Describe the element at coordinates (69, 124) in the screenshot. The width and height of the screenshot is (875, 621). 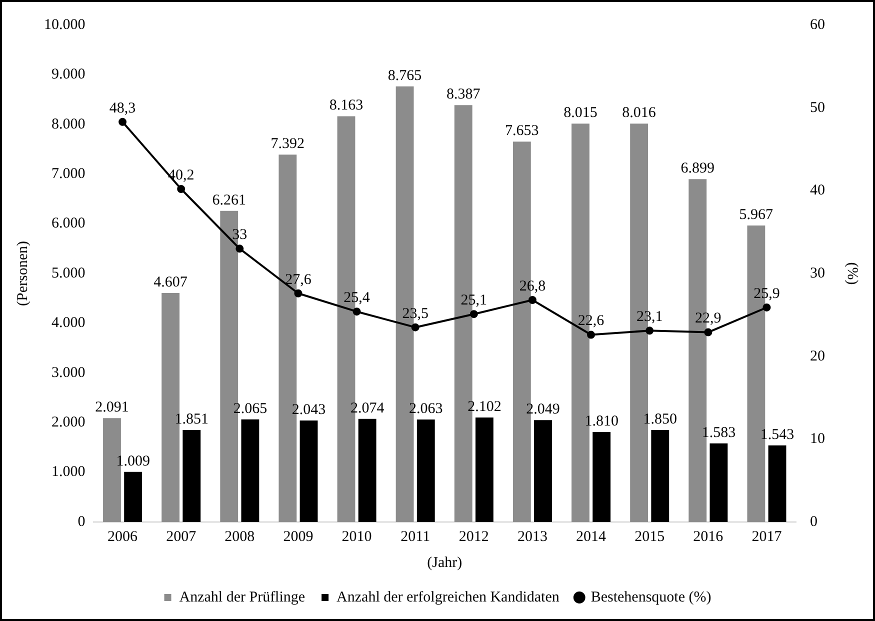
I see `y-tick-label: 8.000` at that location.